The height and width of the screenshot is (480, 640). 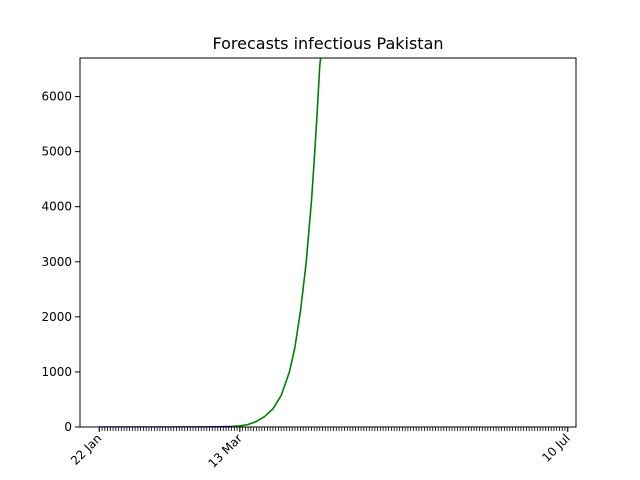 I want to click on y-tick-label: 3000, so click(x=56, y=262).